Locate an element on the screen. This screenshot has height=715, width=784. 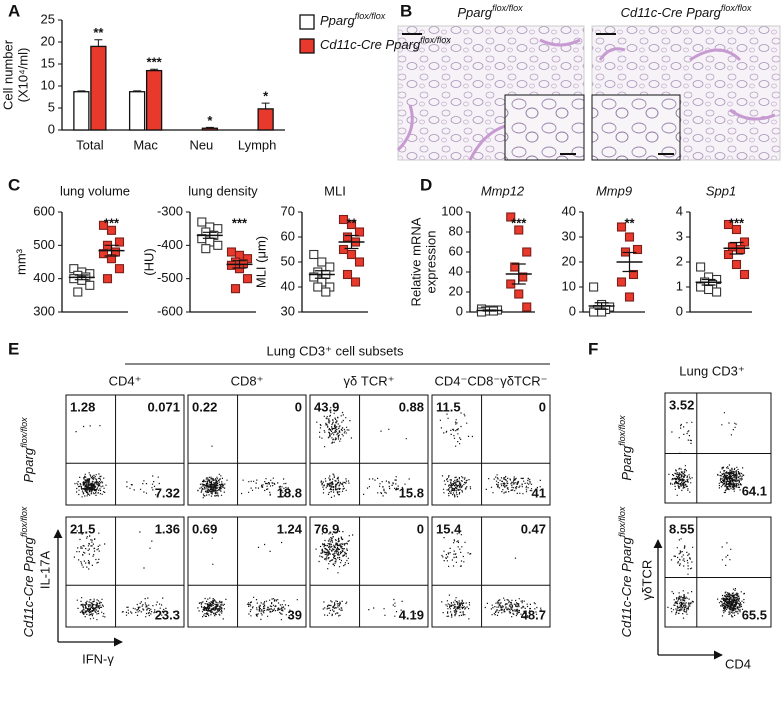
quadrant-value: 23.3 is located at coordinates (167, 614).